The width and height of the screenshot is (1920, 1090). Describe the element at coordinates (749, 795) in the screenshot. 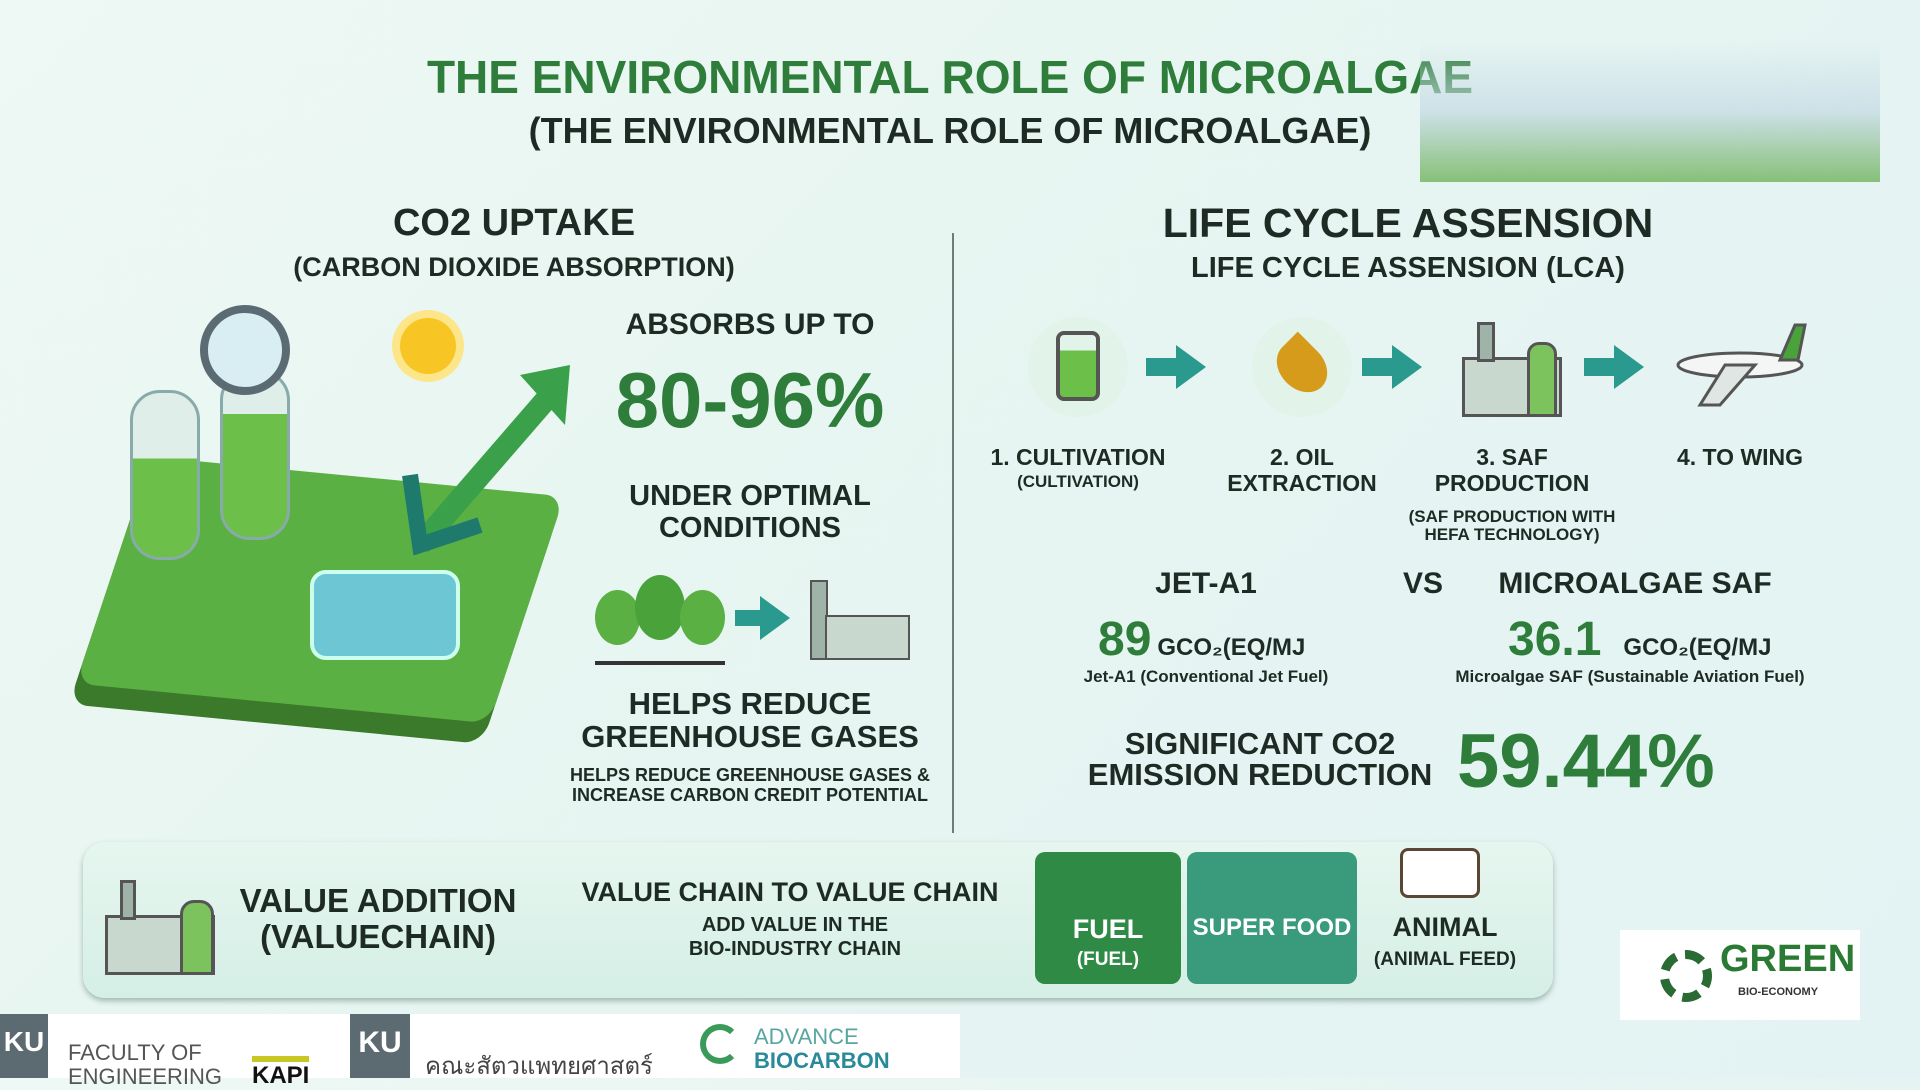

I see `reduce-note-2: INCREASE CARBON CREDIT POTENTIAL` at that location.